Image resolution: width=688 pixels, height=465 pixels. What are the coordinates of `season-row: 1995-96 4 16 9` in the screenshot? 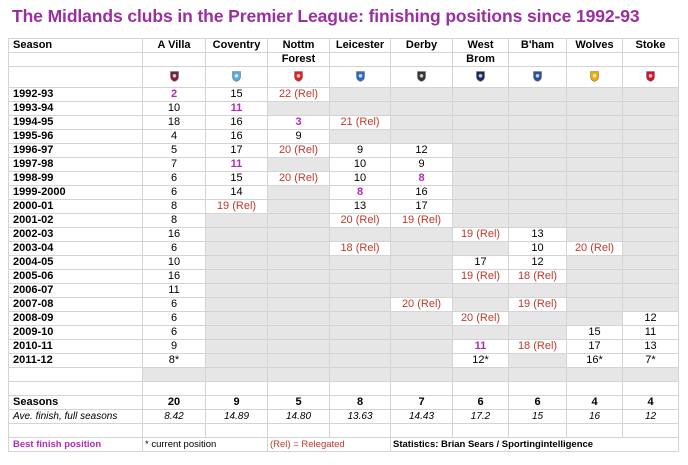 It's located at (343, 136).